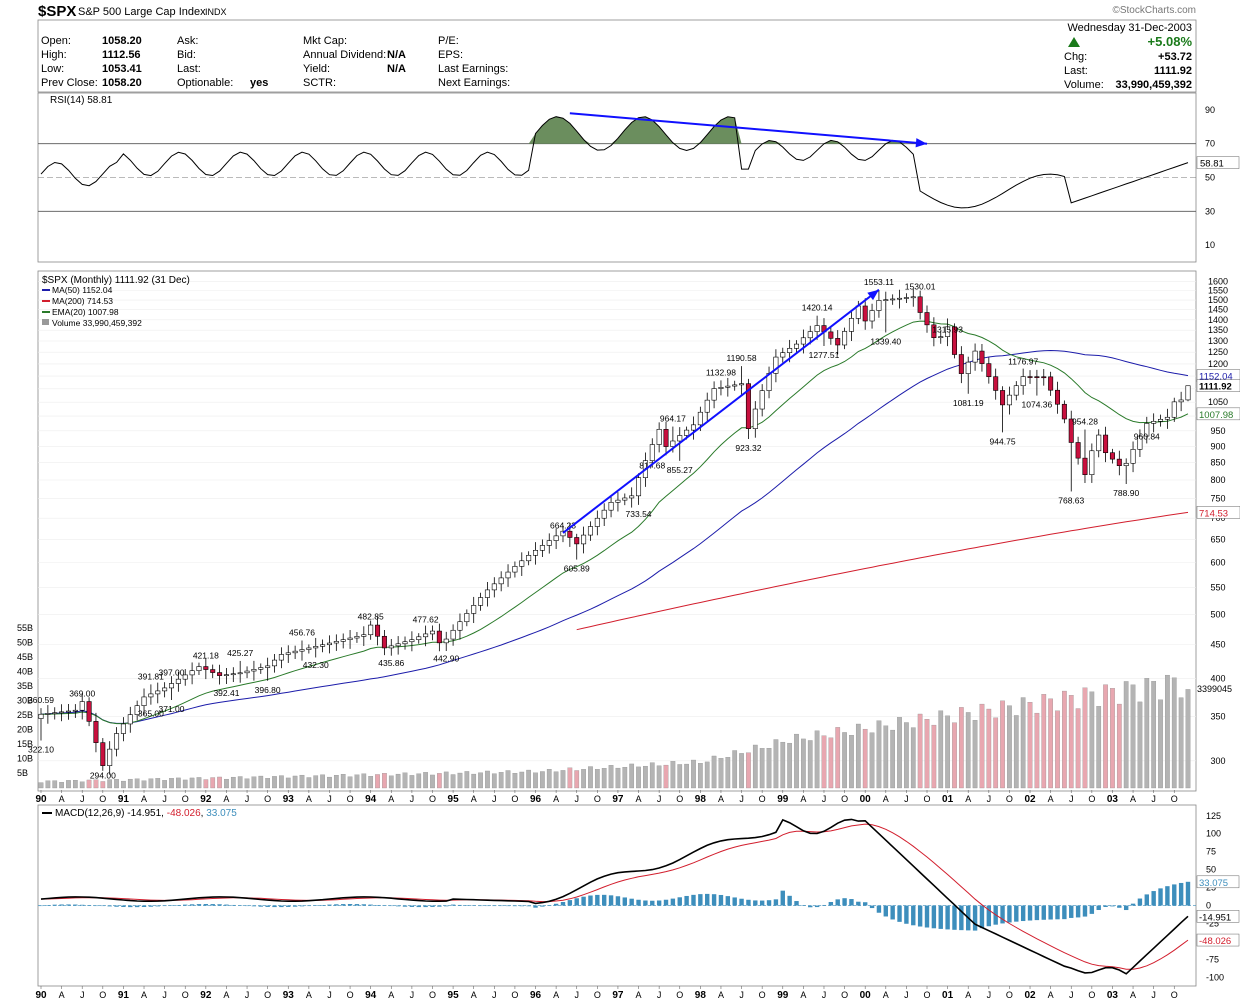 The image size is (1240, 1001). Describe the element at coordinates (617, 56) in the screenshot. I see `quote-box` at that location.